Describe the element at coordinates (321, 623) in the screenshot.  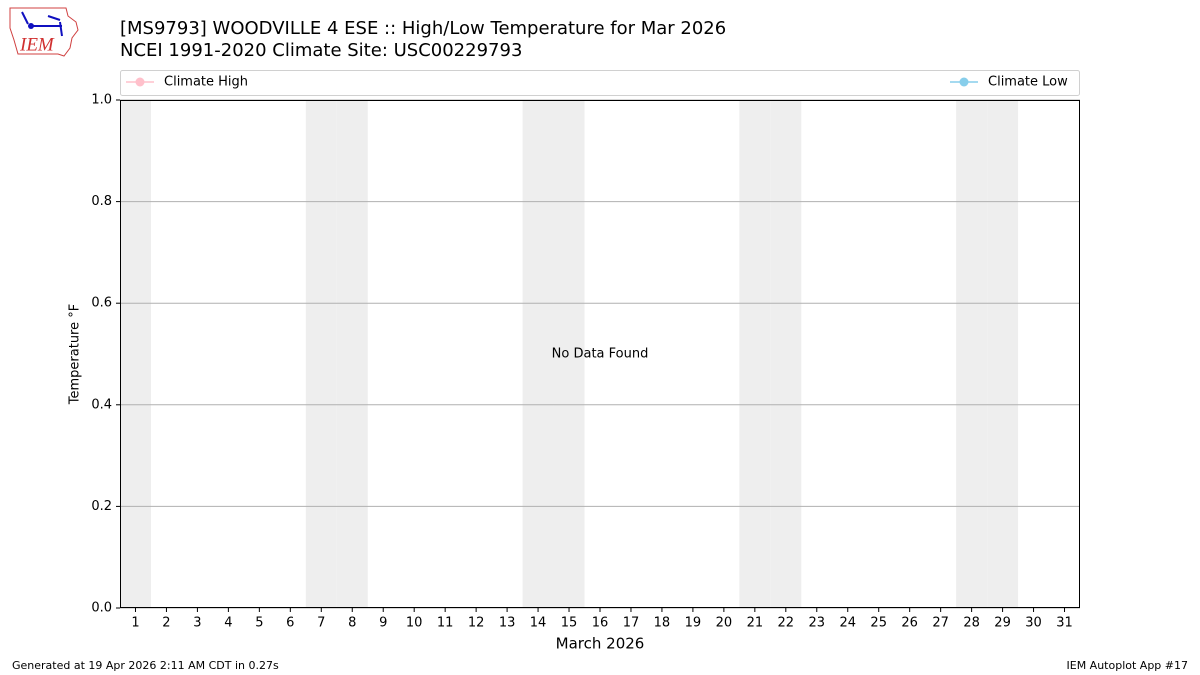
I see `x-tick-label: 7` at that location.